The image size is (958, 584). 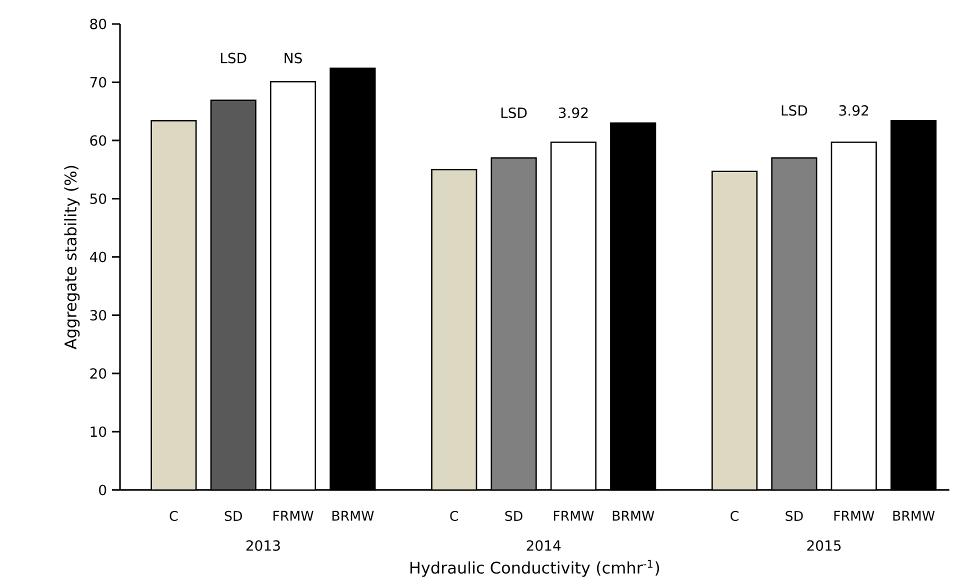 I want to click on y-tick-label: 80, so click(x=98, y=24).